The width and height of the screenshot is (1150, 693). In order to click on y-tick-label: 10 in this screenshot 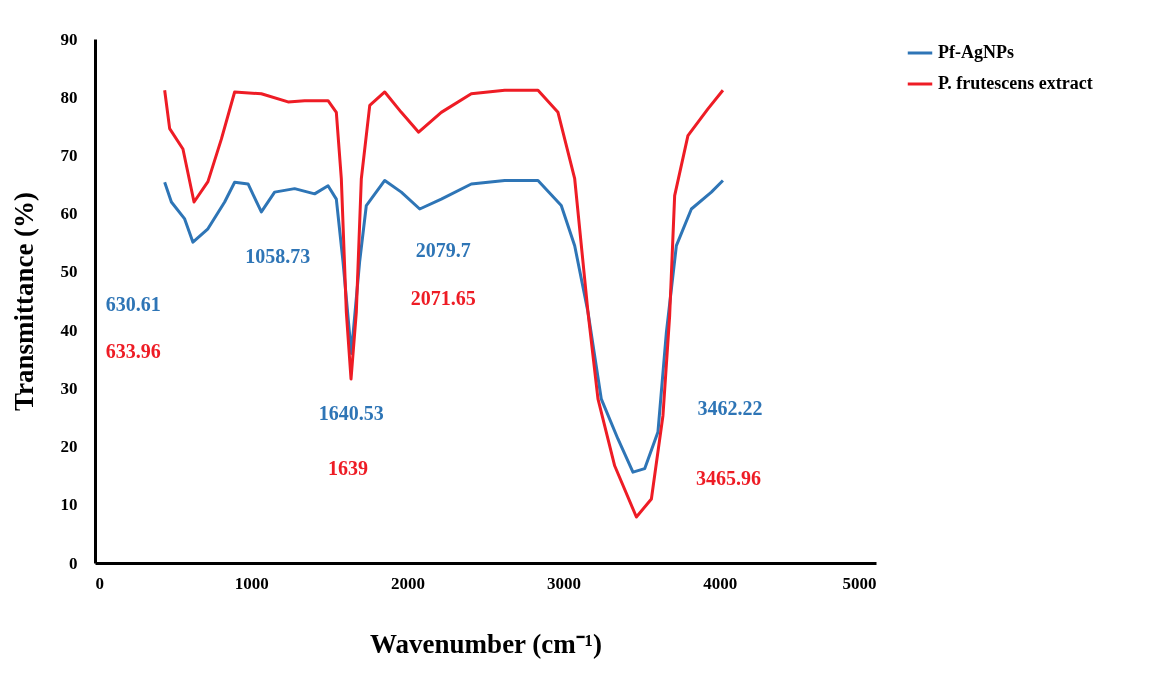, I will do `click(69, 505)`.